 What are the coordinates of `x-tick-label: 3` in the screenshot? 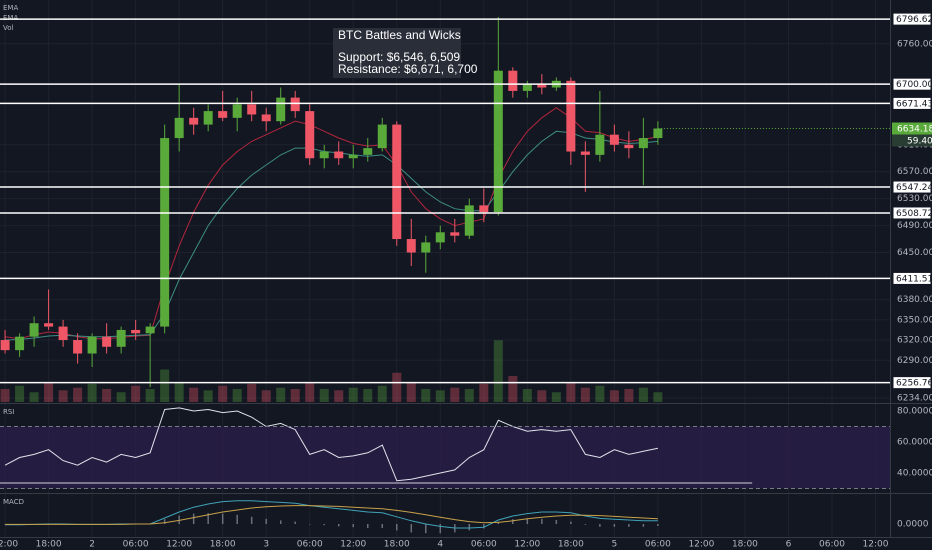 It's located at (266, 545).